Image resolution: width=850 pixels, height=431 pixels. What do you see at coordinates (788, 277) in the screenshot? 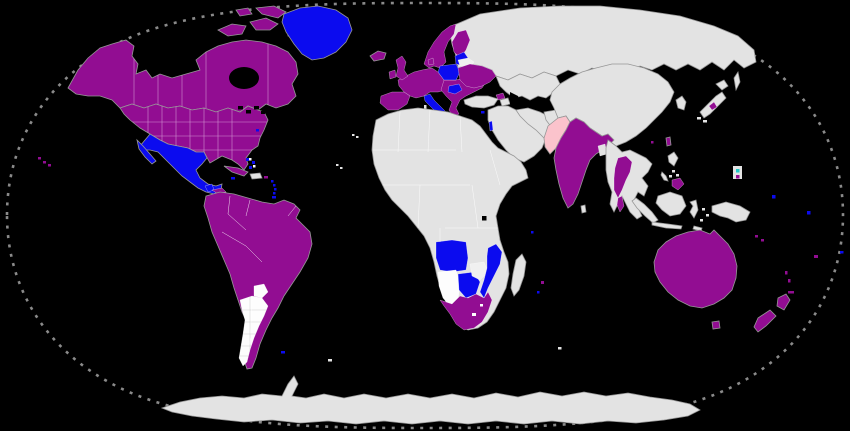
I see `region-vanuatu` at bounding box center [788, 277].